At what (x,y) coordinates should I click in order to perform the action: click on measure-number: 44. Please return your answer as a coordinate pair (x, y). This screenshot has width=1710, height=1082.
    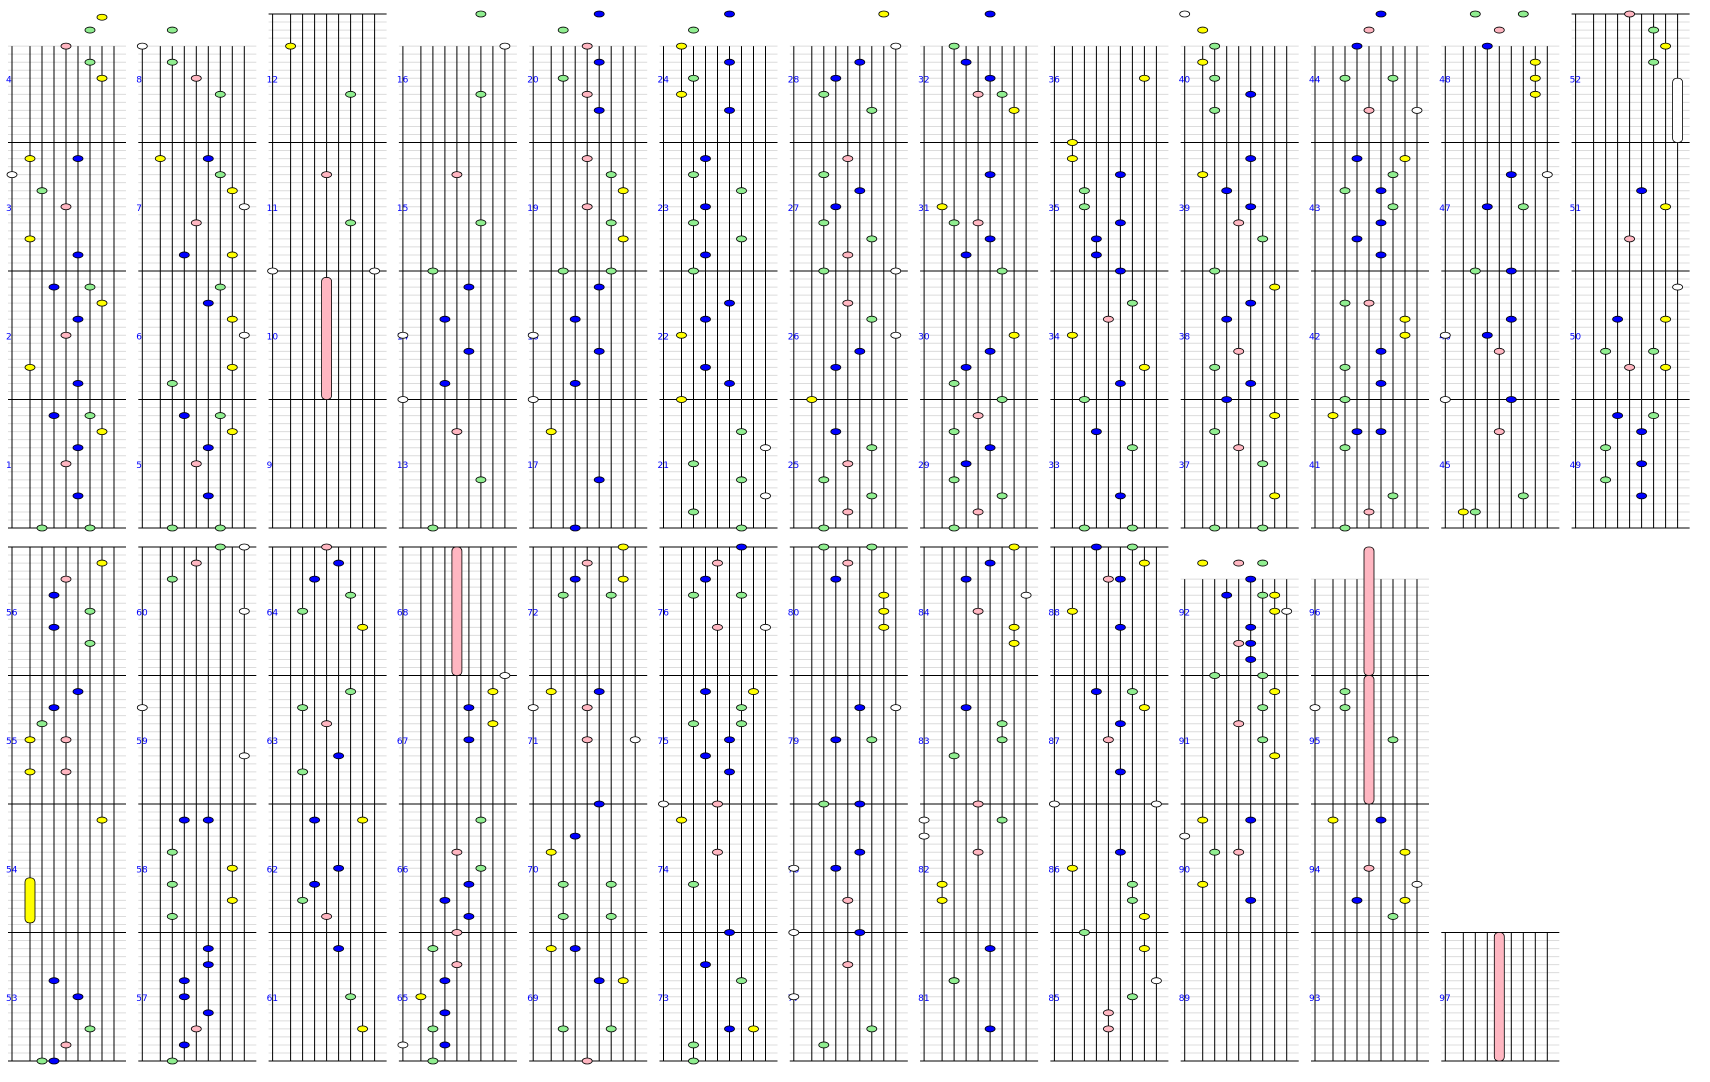
    Looking at the image, I should click on (1315, 80).